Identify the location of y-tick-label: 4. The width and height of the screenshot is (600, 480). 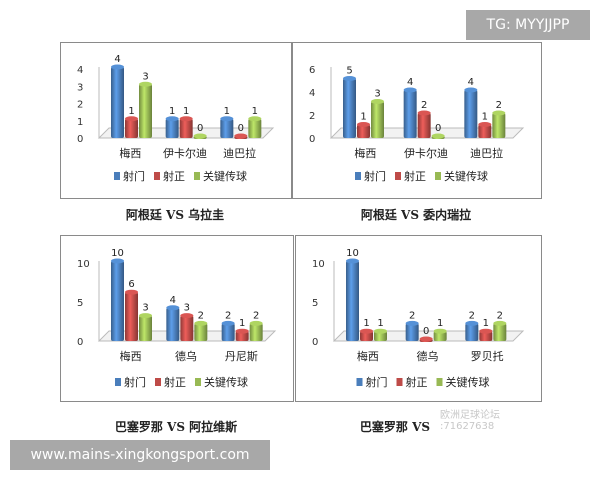
(80, 70).